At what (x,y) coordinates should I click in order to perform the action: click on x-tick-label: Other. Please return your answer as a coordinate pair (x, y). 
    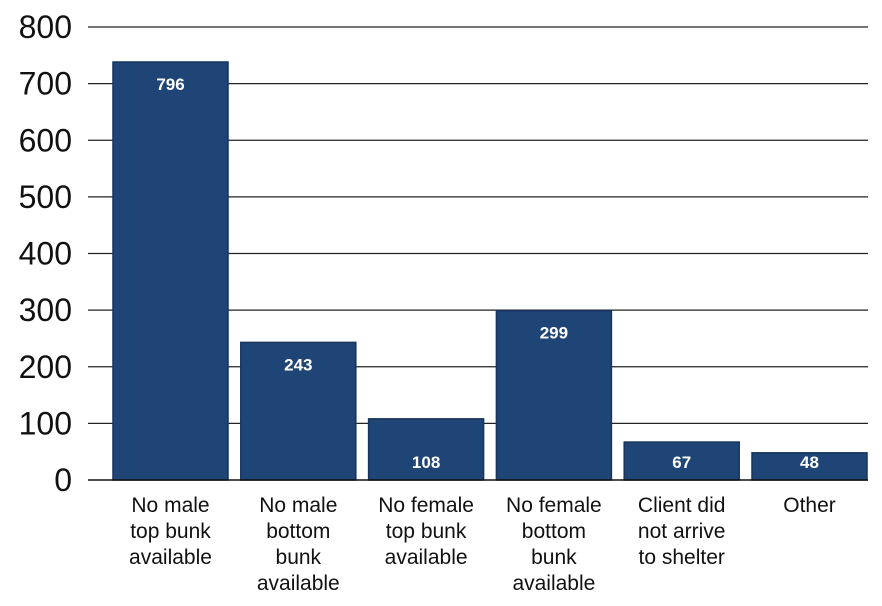
    Looking at the image, I should click on (809, 505).